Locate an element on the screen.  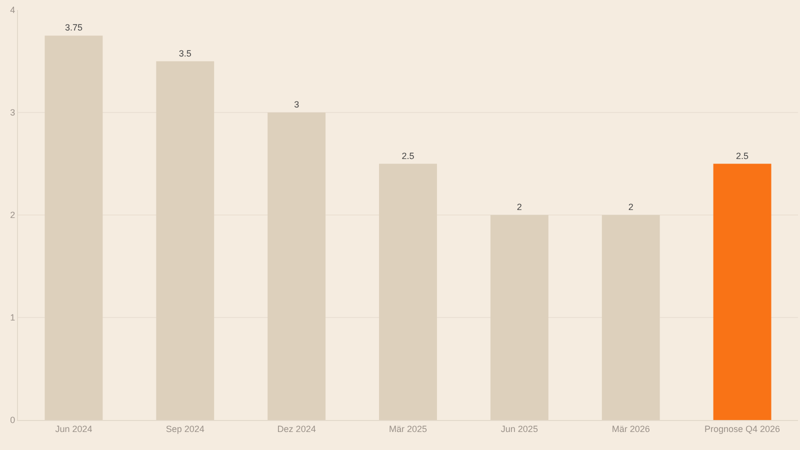
y-tick-label: 2 is located at coordinates (13, 215).